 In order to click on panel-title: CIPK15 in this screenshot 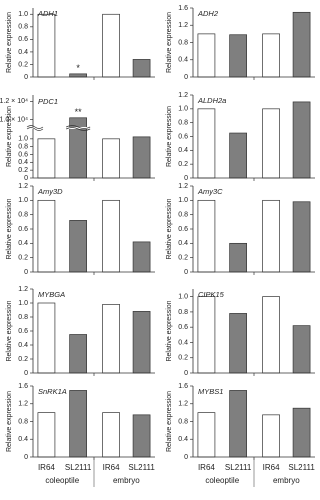, I will do `click(211, 294)`.